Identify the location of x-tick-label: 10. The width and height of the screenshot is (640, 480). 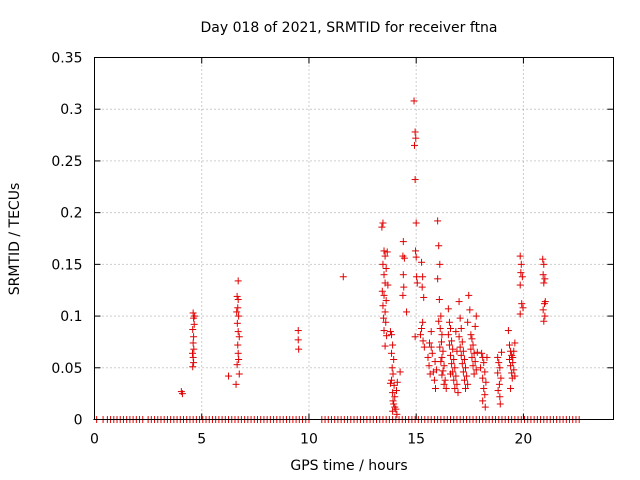
(309, 440).